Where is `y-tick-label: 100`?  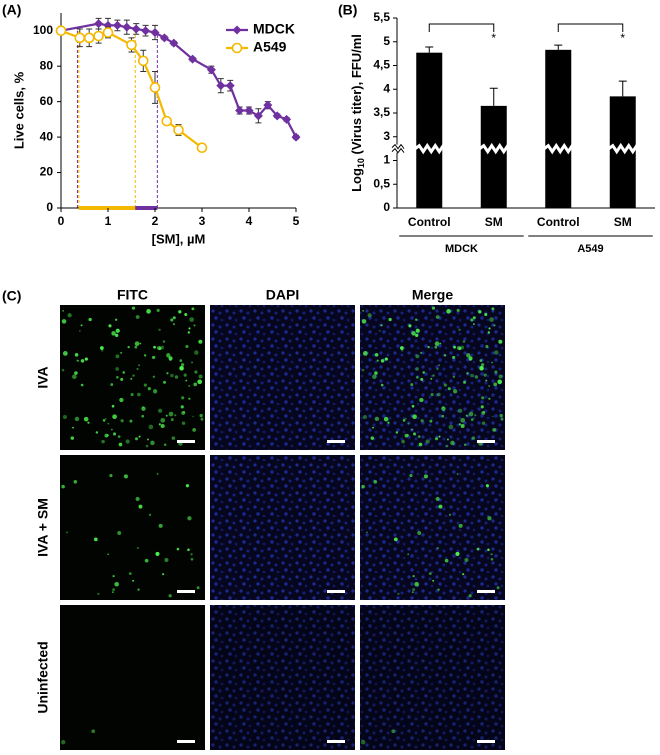
y-tick-label: 100 is located at coordinates (43, 30).